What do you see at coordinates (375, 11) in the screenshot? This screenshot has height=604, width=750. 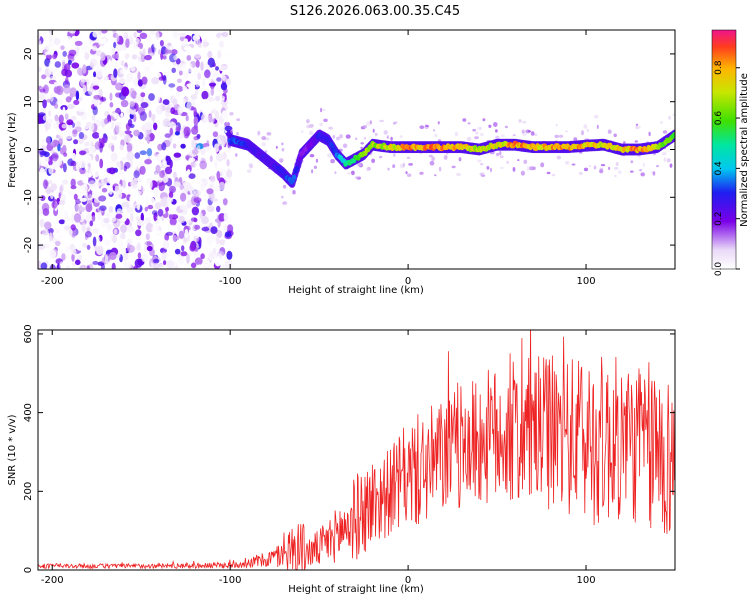 I see `figure-title: S126.2026.063.00.35.C45` at bounding box center [375, 11].